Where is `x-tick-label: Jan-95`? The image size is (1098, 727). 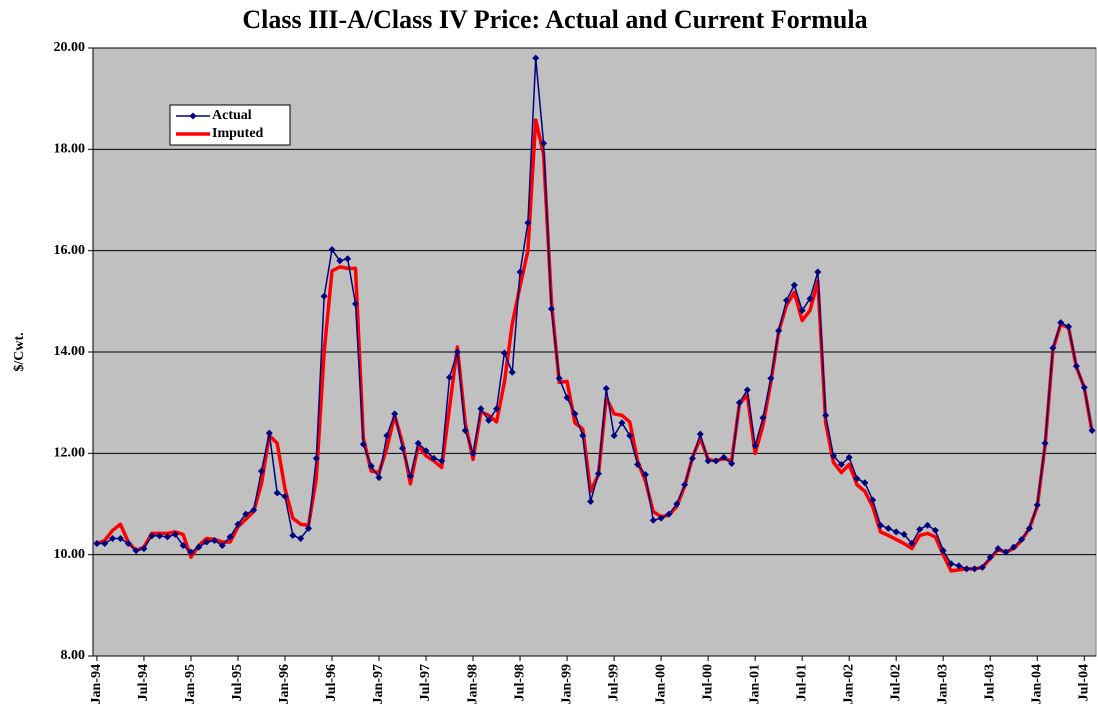
x-tick-label: Jan-95 is located at coordinates (190, 684).